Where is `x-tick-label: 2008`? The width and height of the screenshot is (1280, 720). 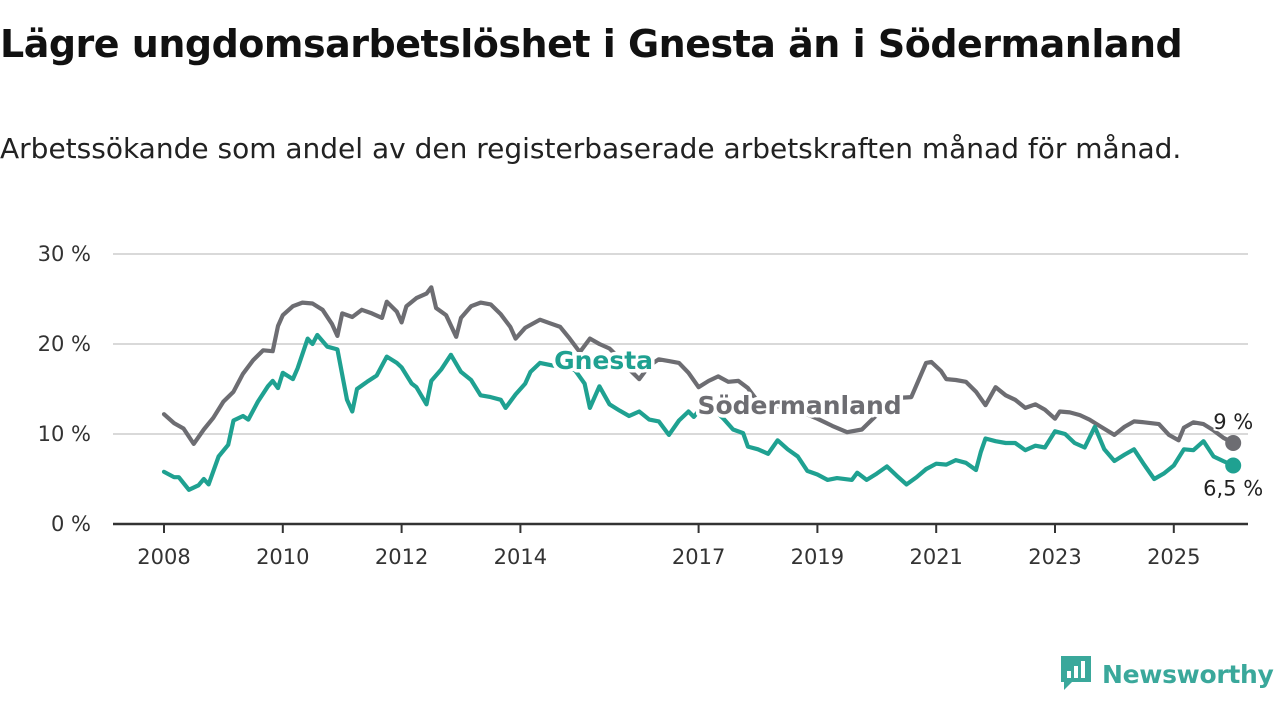
x-tick-label: 2008 is located at coordinates (163, 557).